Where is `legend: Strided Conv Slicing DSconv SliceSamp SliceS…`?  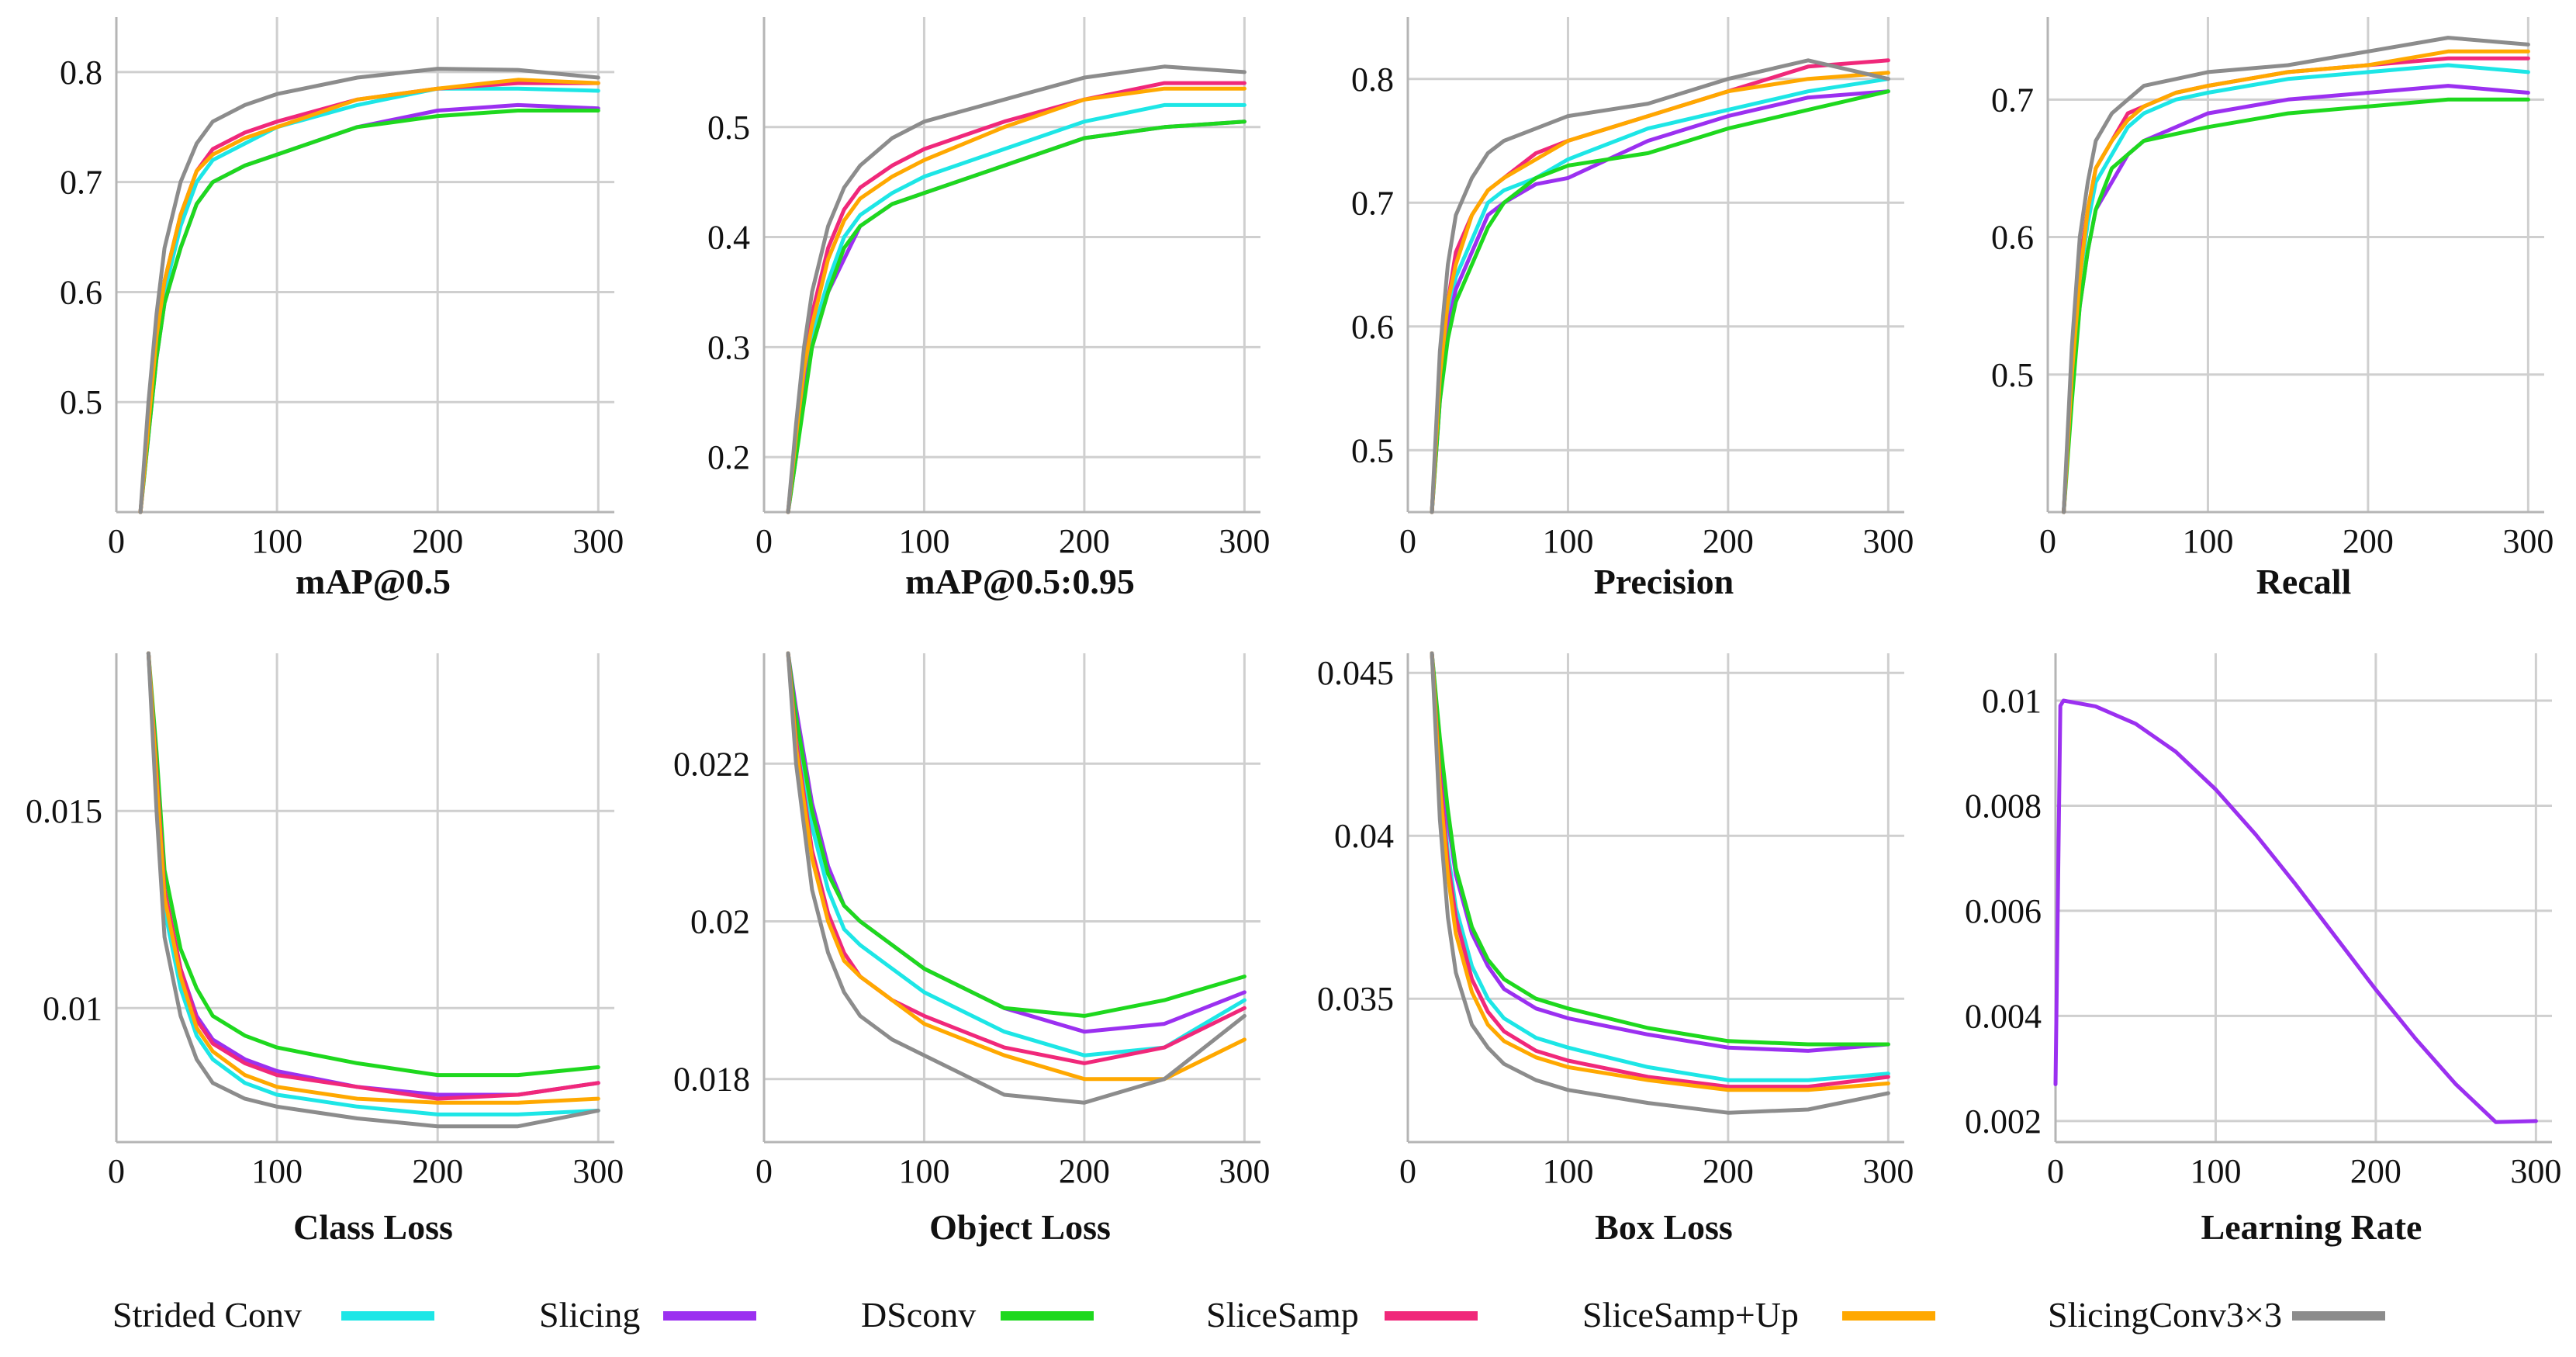 legend: Strided Conv Slicing DSconv SliceSamp SliceS… is located at coordinates (1248, 1314).